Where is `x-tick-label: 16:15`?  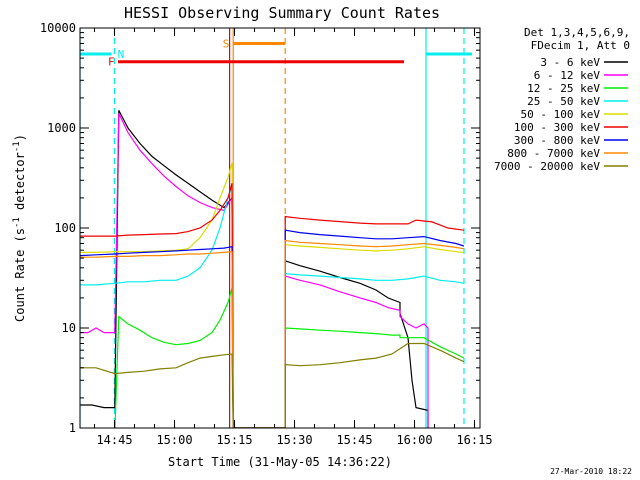
x-tick-label: 16:15 is located at coordinates (474, 440).